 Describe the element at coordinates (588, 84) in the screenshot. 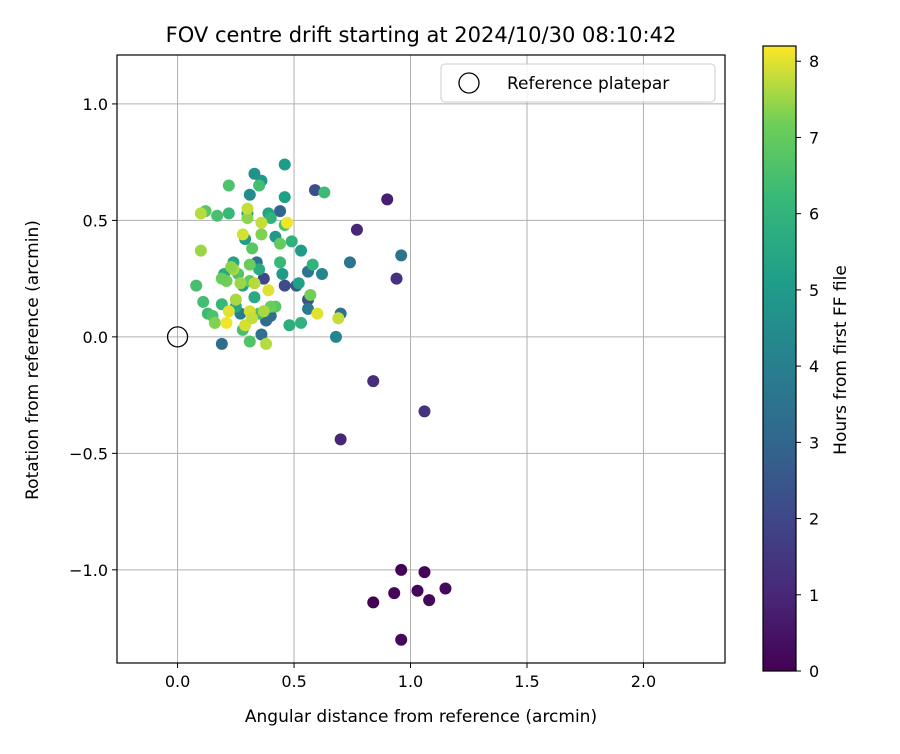

I see `legend-label-reference: Reference platepar` at that location.